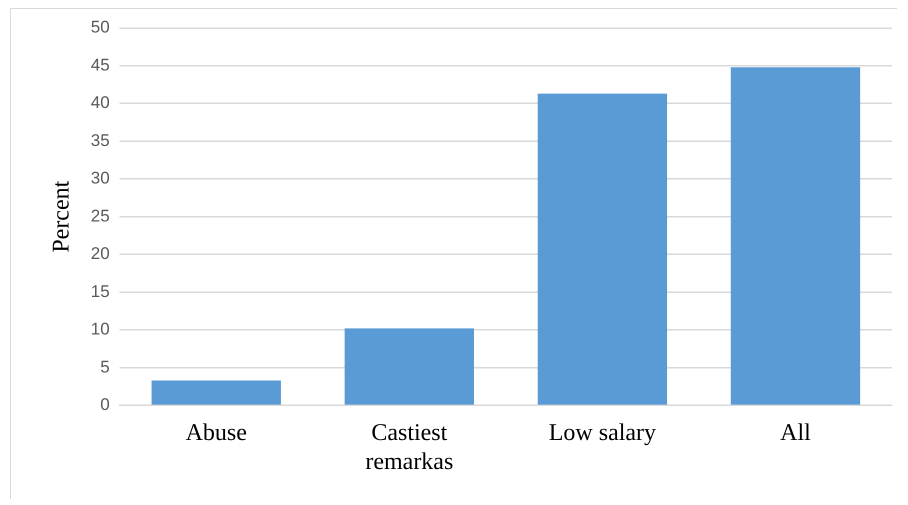 This screenshot has height=505, width=908. What do you see at coordinates (100, 140) in the screenshot?
I see `y-tick-label: 35` at bounding box center [100, 140].